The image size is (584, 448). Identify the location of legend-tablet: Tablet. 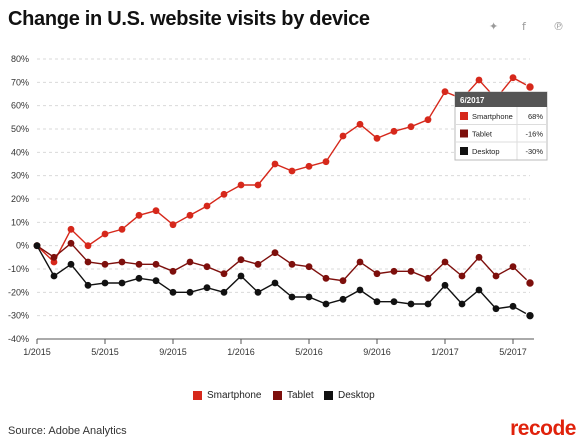
(293, 395).